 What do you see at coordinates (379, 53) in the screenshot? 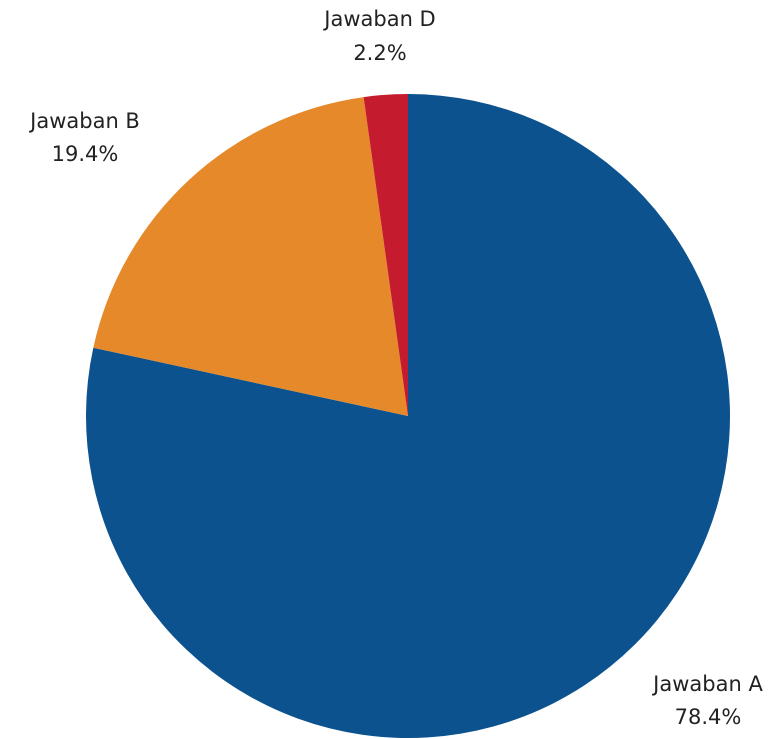
I see `slice-value-label-jawaban-d: 2.2%` at bounding box center [379, 53].